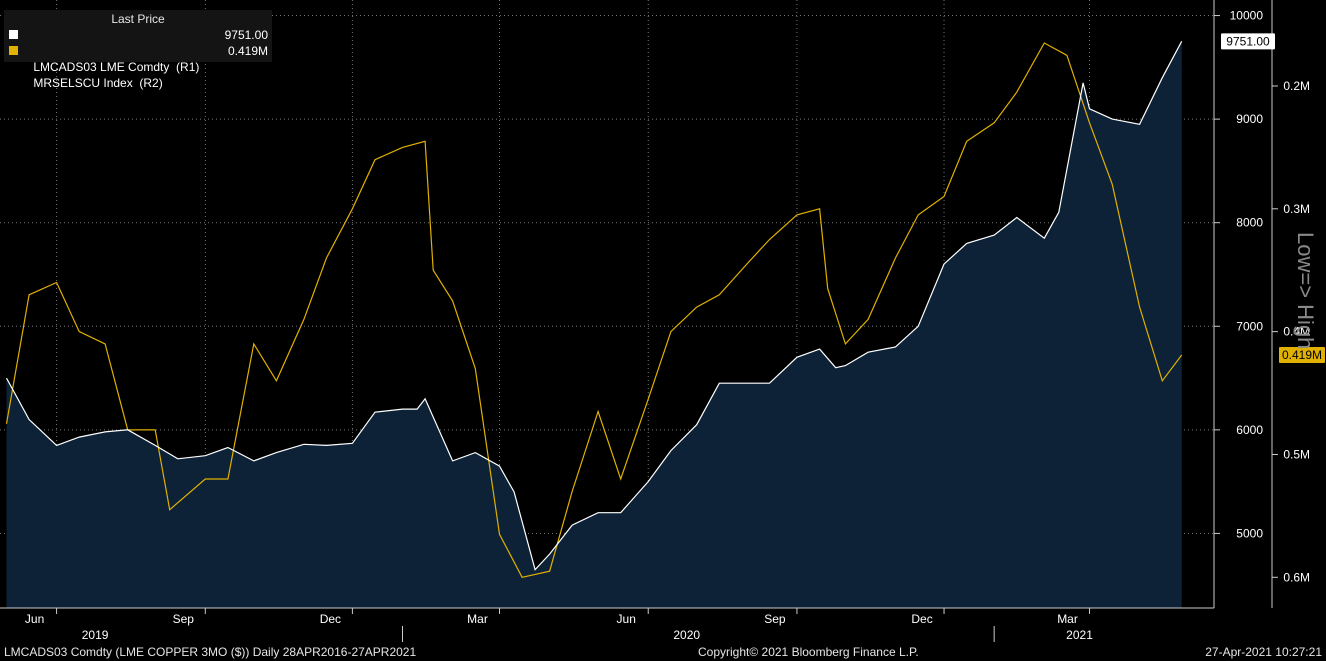  I want to click on r2-tick-label: 0.4M, so click(1296, 332).